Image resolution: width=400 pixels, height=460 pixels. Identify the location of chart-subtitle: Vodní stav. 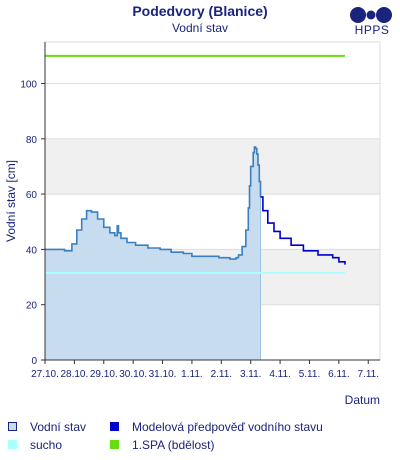
(200, 28).